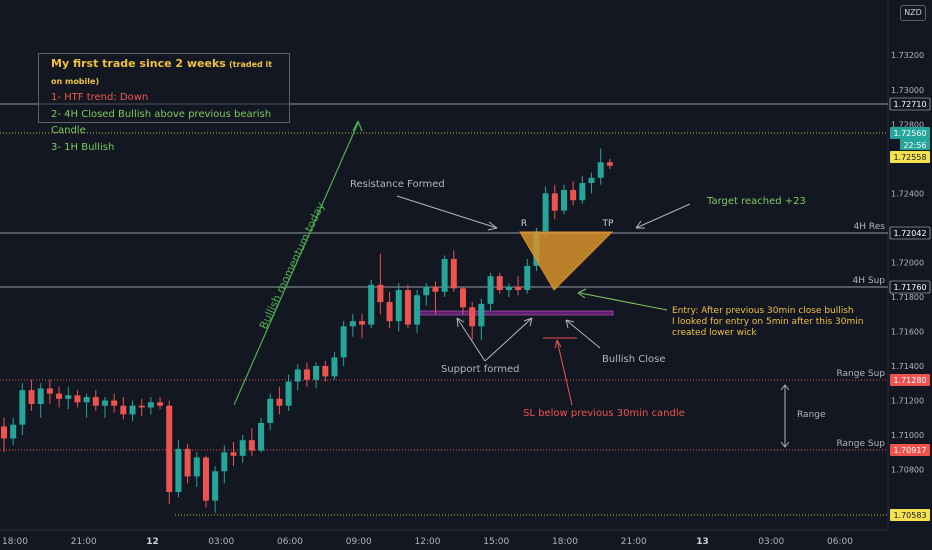 This screenshot has width=932, height=550. What do you see at coordinates (566, 261) in the screenshot?
I see `triangle-pattern` at bounding box center [566, 261].